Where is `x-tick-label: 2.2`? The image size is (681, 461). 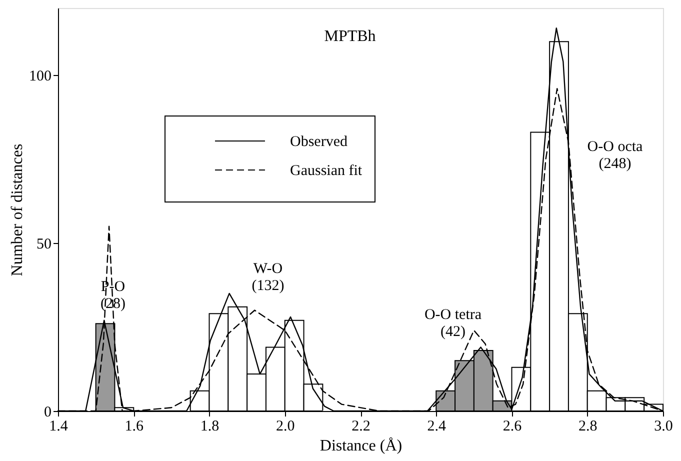
x-tick-label: 2.2 is located at coordinates (361, 426).